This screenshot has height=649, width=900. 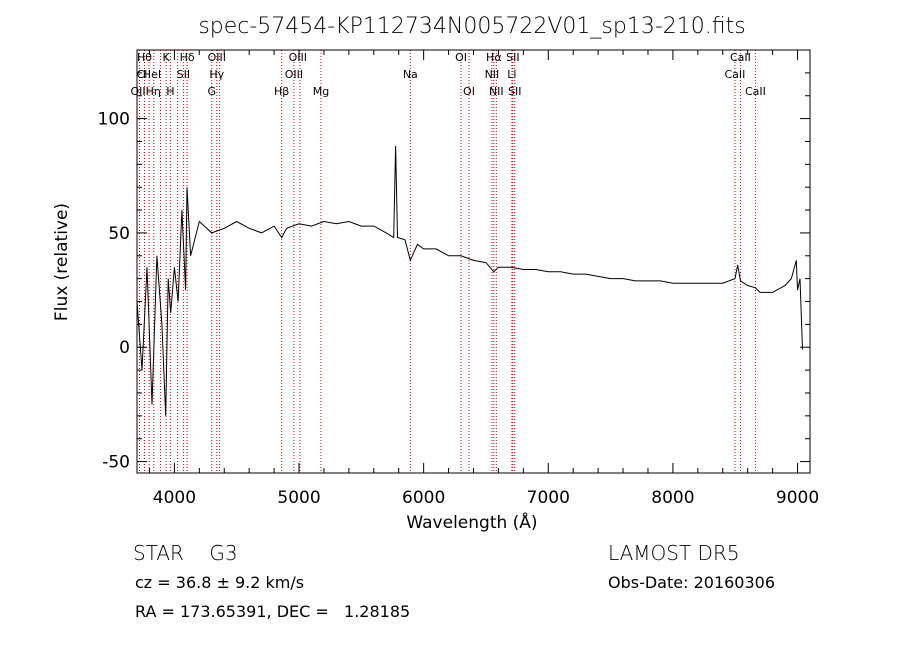 I want to click on y-tick-label: 100, so click(x=114, y=120).